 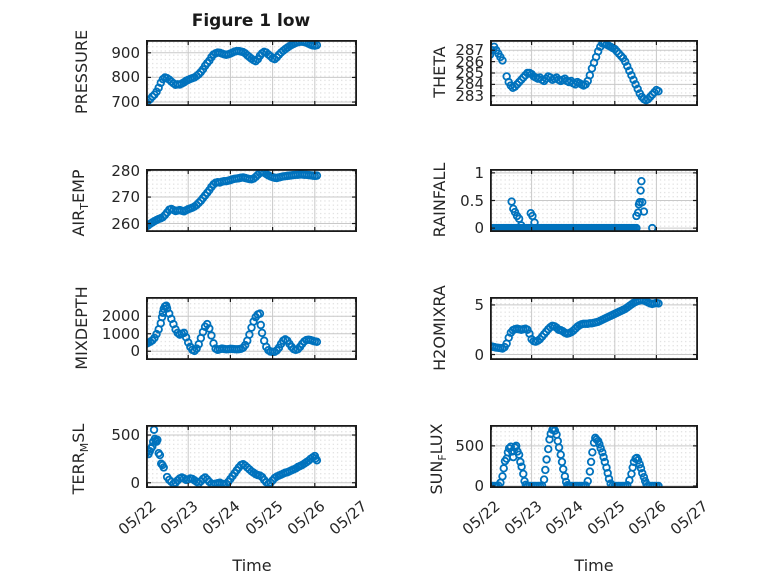 I want to click on y-tick-label-rainfall: 0, so click(x=479, y=228).